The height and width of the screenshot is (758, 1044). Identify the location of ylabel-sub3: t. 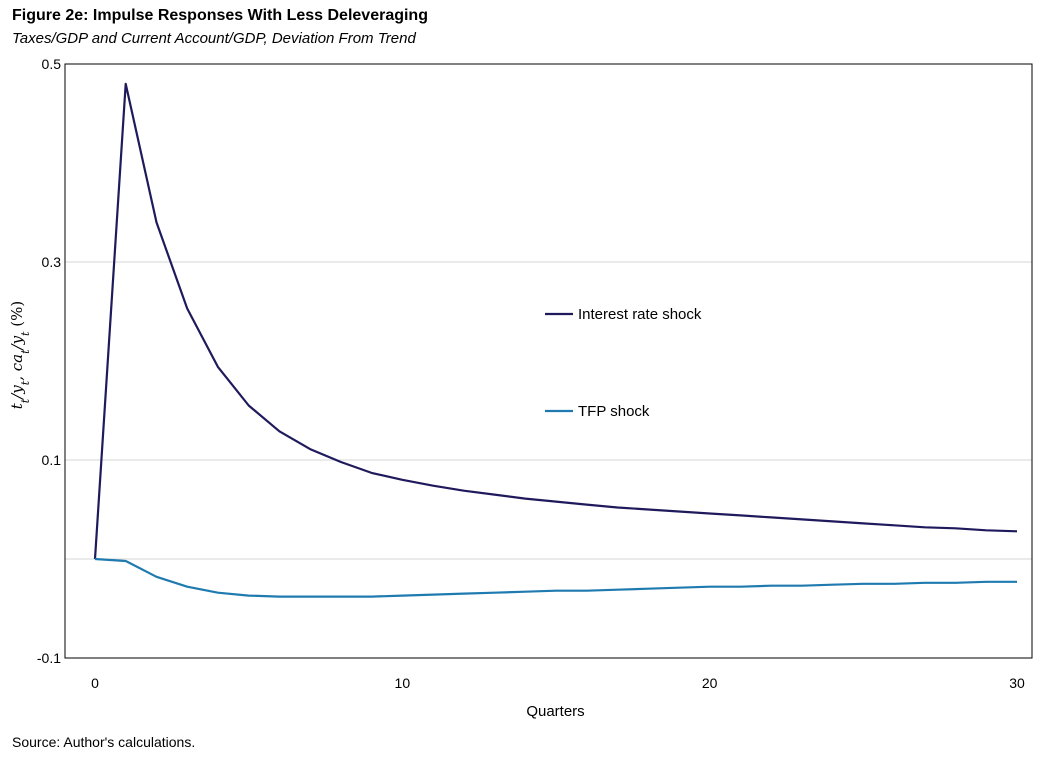
(25, 351).